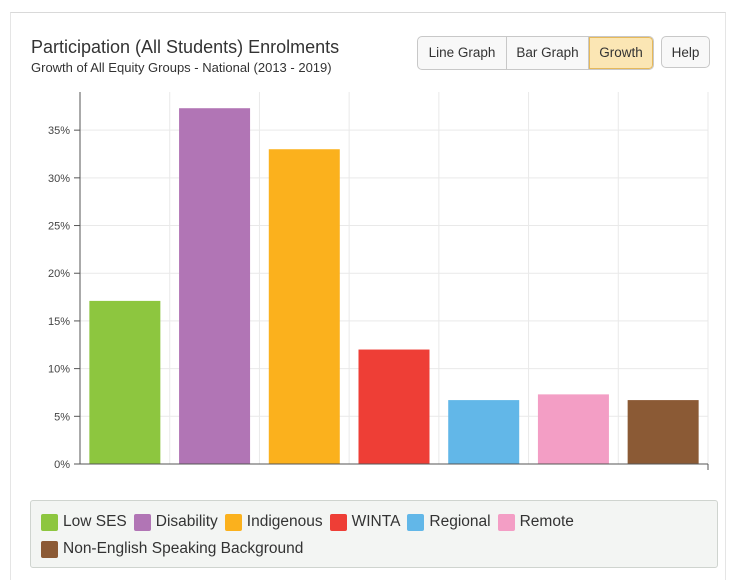 This screenshot has width=732, height=580. Describe the element at coordinates (183, 548) in the screenshot. I see `legend-label: Non-English Speaking Background` at that location.